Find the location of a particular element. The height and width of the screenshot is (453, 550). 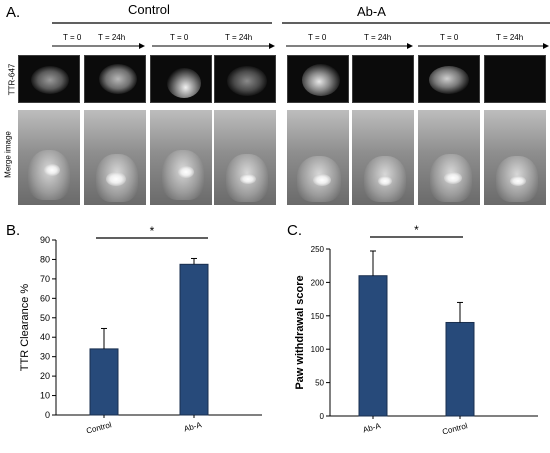

panel-c-letter: C. is located at coordinates (294, 230).